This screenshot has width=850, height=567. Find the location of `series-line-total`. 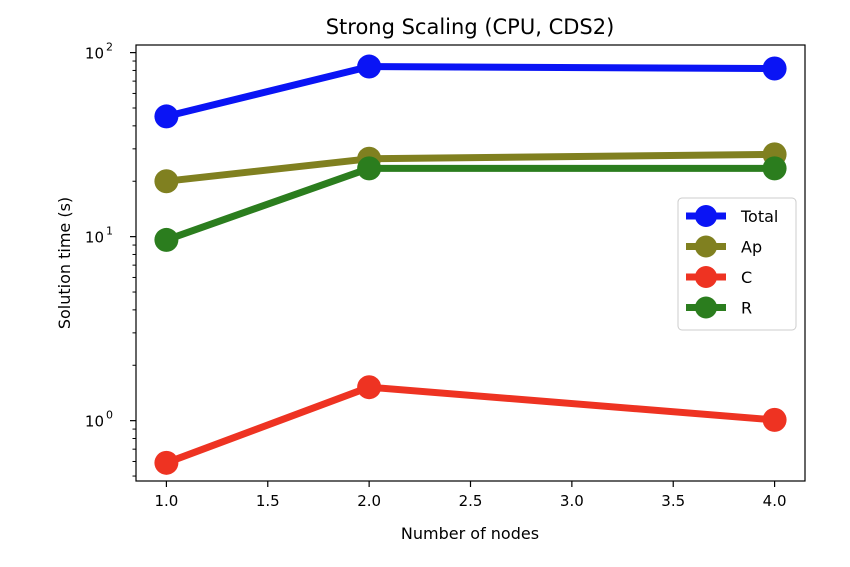

series-line-total is located at coordinates (470, 91).